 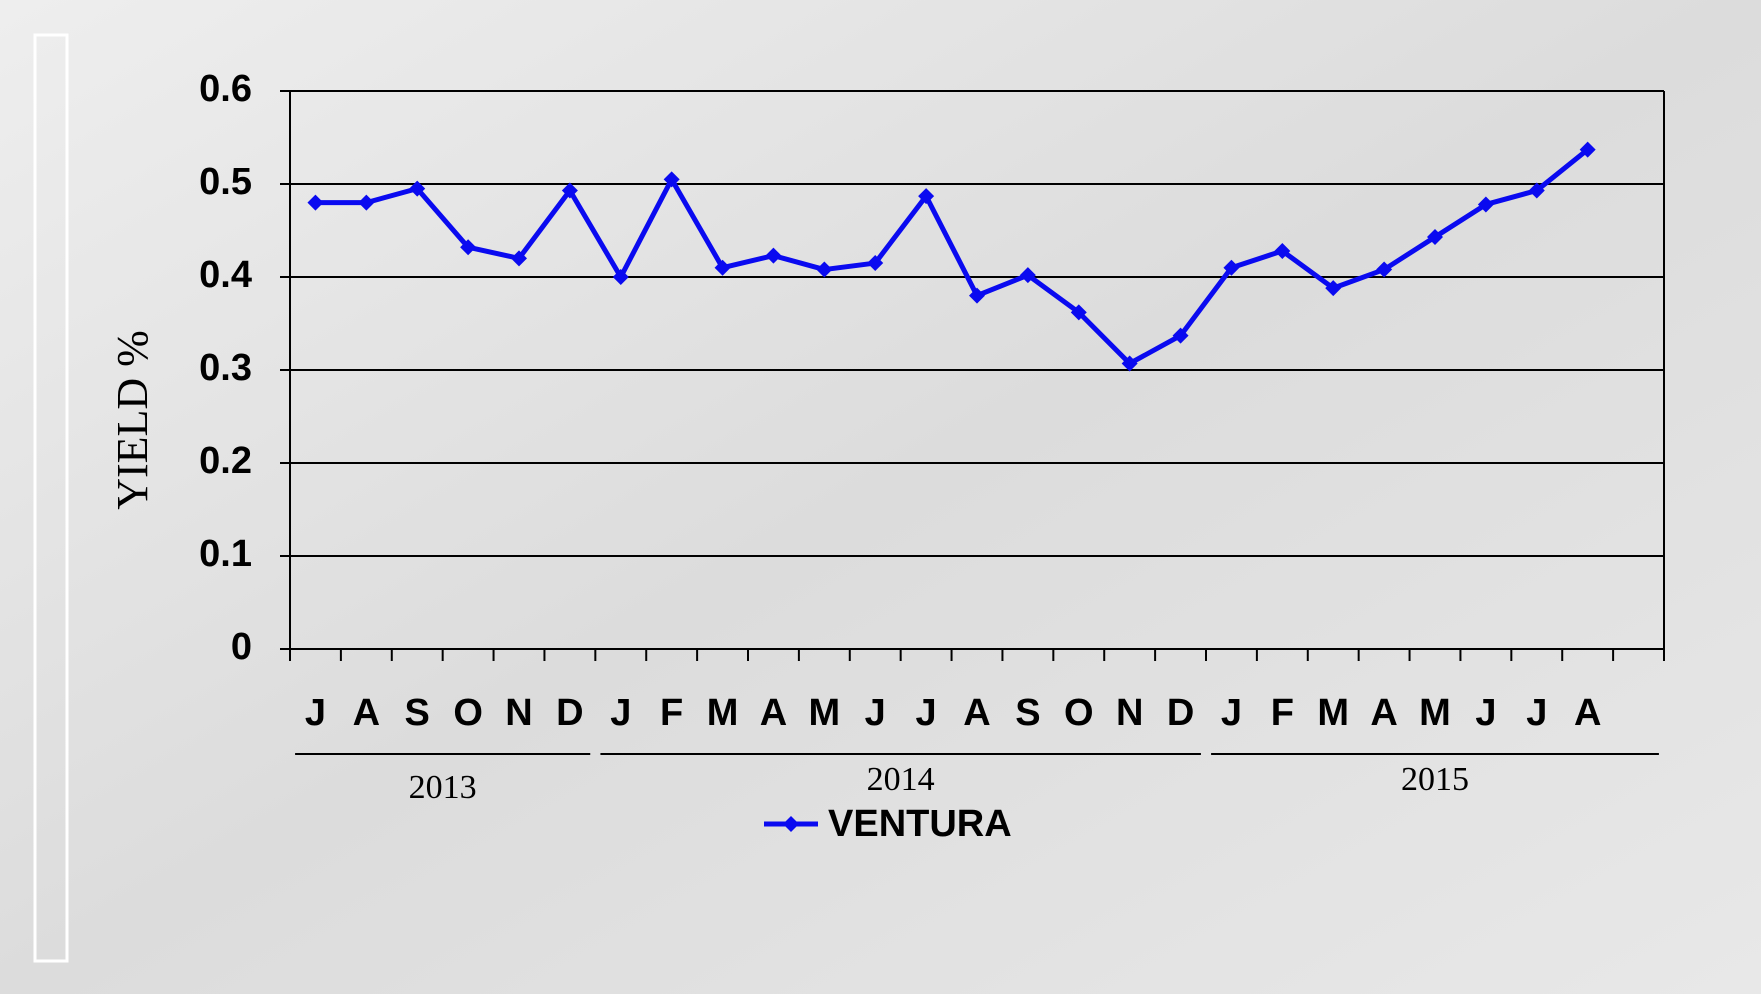 What do you see at coordinates (901, 779) in the screenshot?
I see `year-label: 2014` at bounding box center [901, 779].